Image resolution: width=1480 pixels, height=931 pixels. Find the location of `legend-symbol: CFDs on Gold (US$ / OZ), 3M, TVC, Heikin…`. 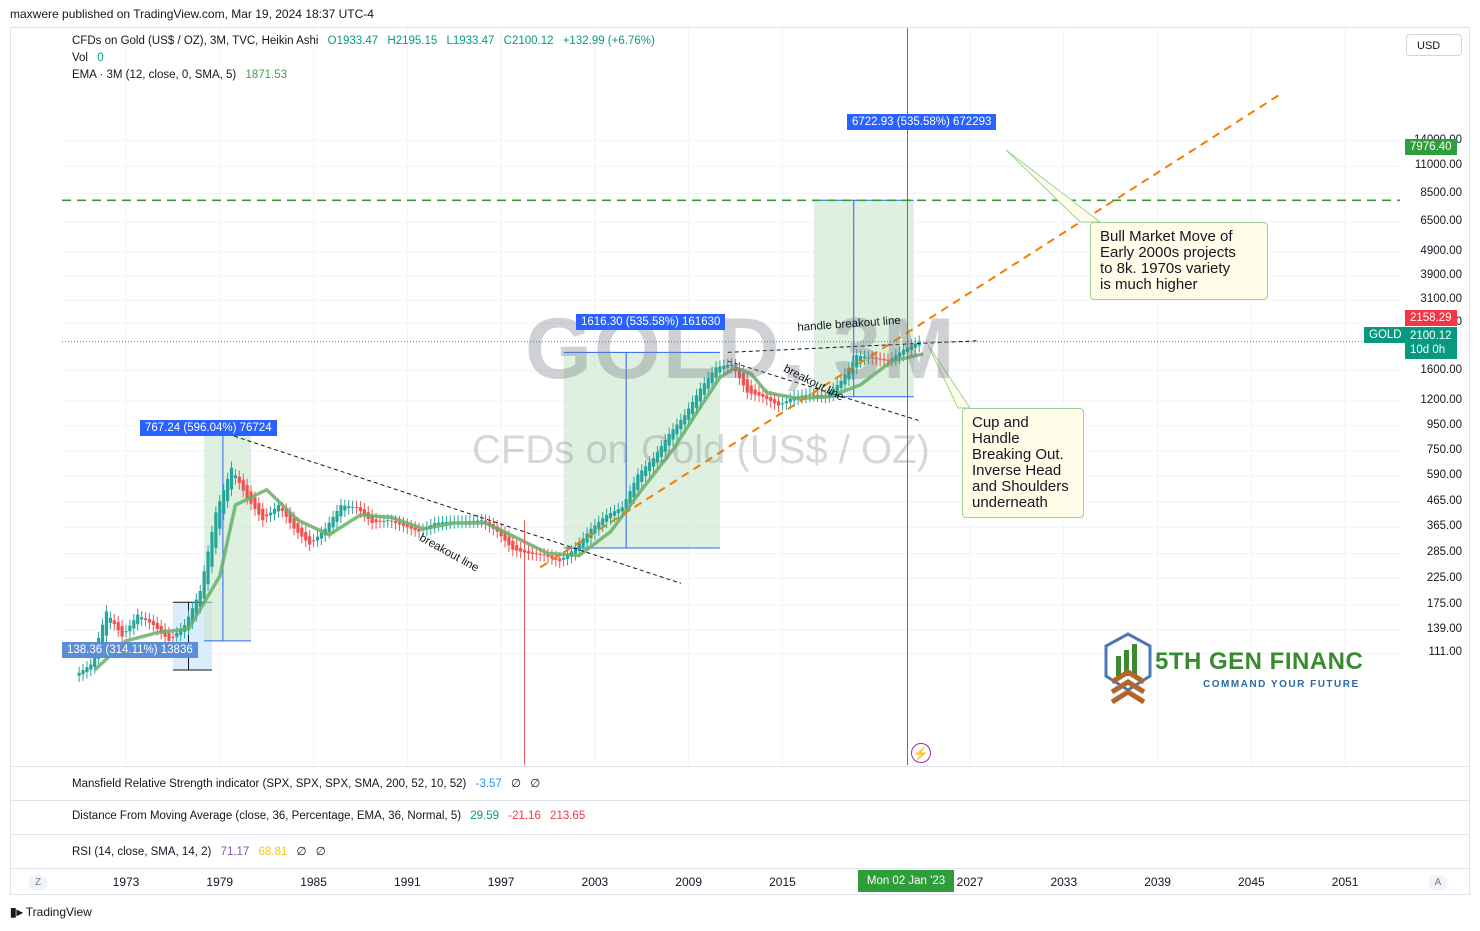

legend-symbol: CFDs on Gold (US$ / OZ), 3M, TVC, Heikin… is located at coordinates (195, 41).